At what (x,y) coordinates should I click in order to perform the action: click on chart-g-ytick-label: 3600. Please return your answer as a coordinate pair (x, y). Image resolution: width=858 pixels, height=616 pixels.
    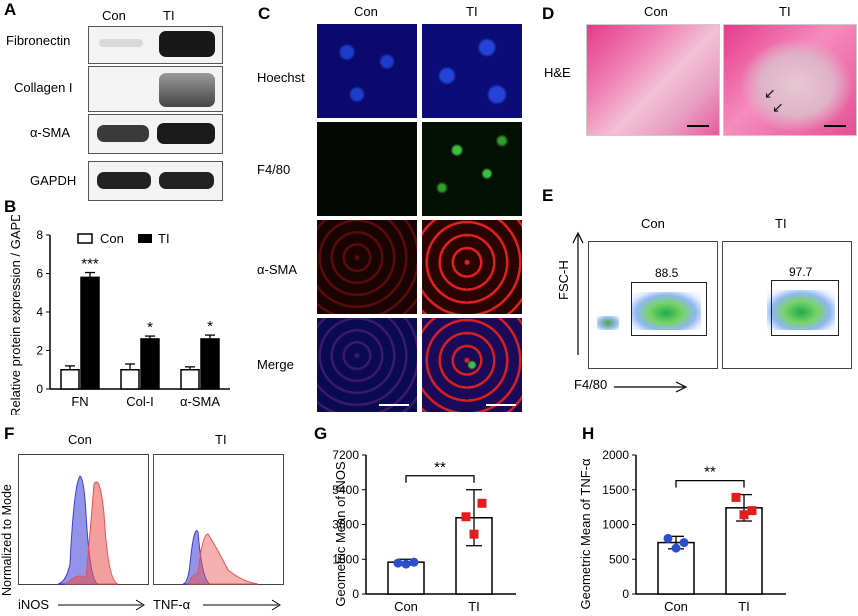
    Looking at the image, I should click on (345, 525).